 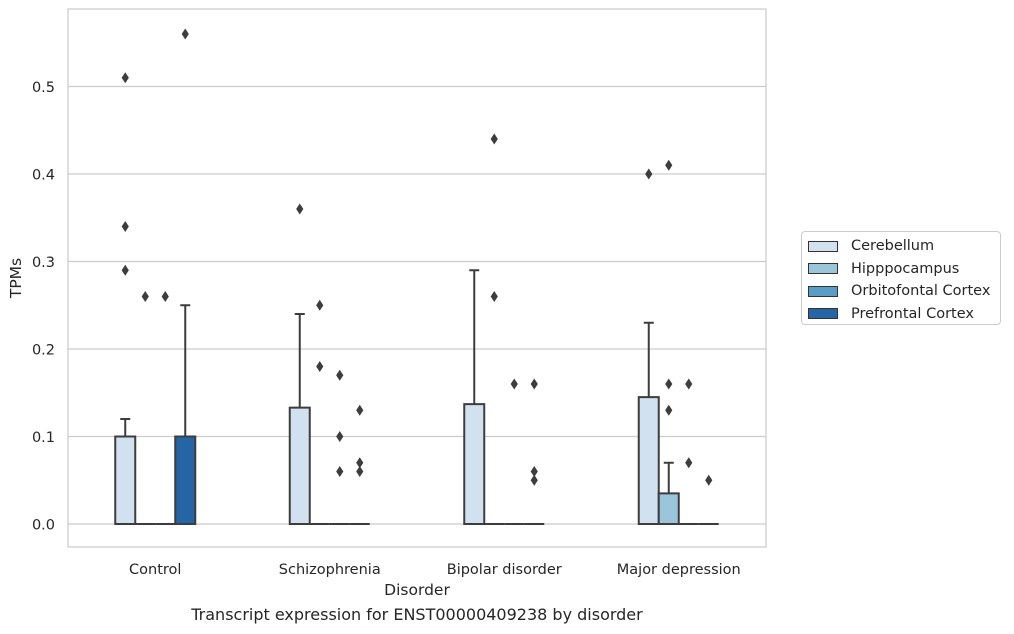 I want to click on y-axis-label: TPMs, so click(x=16, y=278).